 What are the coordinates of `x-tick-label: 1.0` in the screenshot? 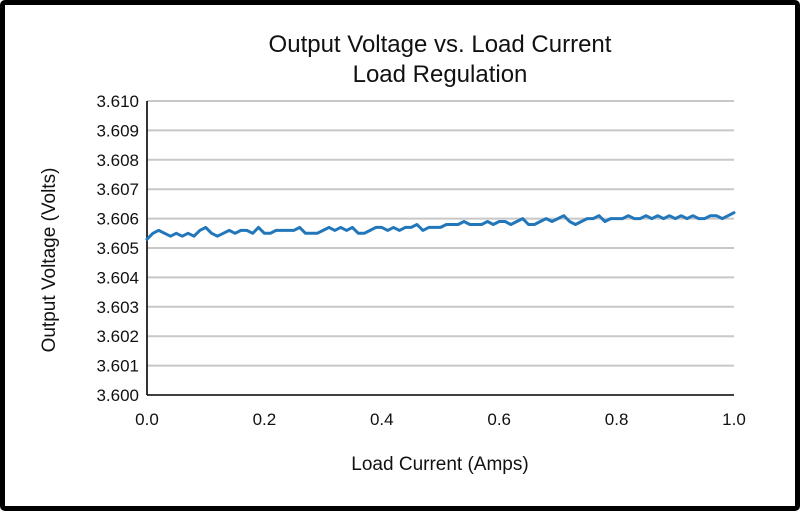 It's located at (734, 419).